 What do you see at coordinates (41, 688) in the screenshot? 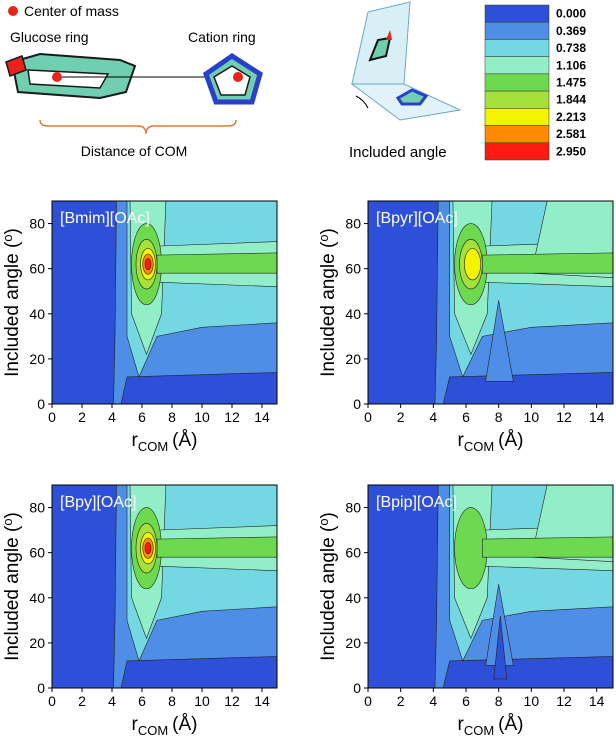
I see `y-tick-label: 0` at bounding box center [41, 688].